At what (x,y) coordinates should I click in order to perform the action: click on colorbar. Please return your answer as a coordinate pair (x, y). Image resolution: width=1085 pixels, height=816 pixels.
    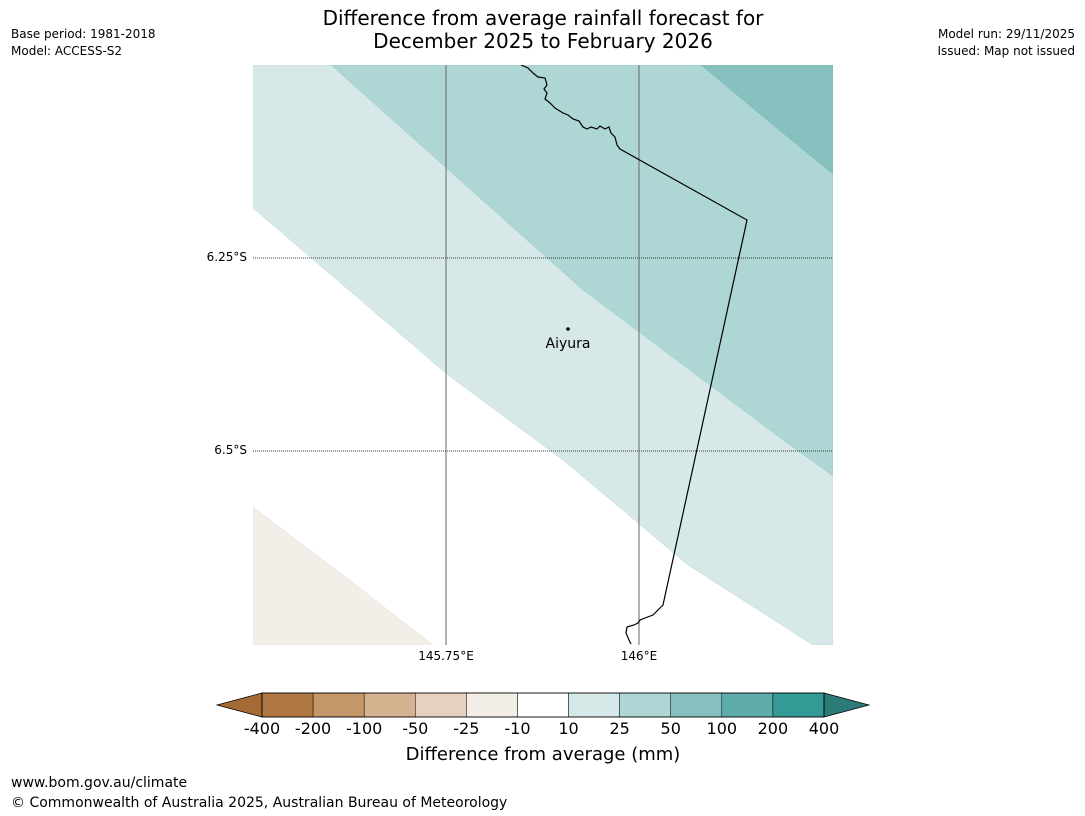
    Looking at the image, I should click on (542, 705).